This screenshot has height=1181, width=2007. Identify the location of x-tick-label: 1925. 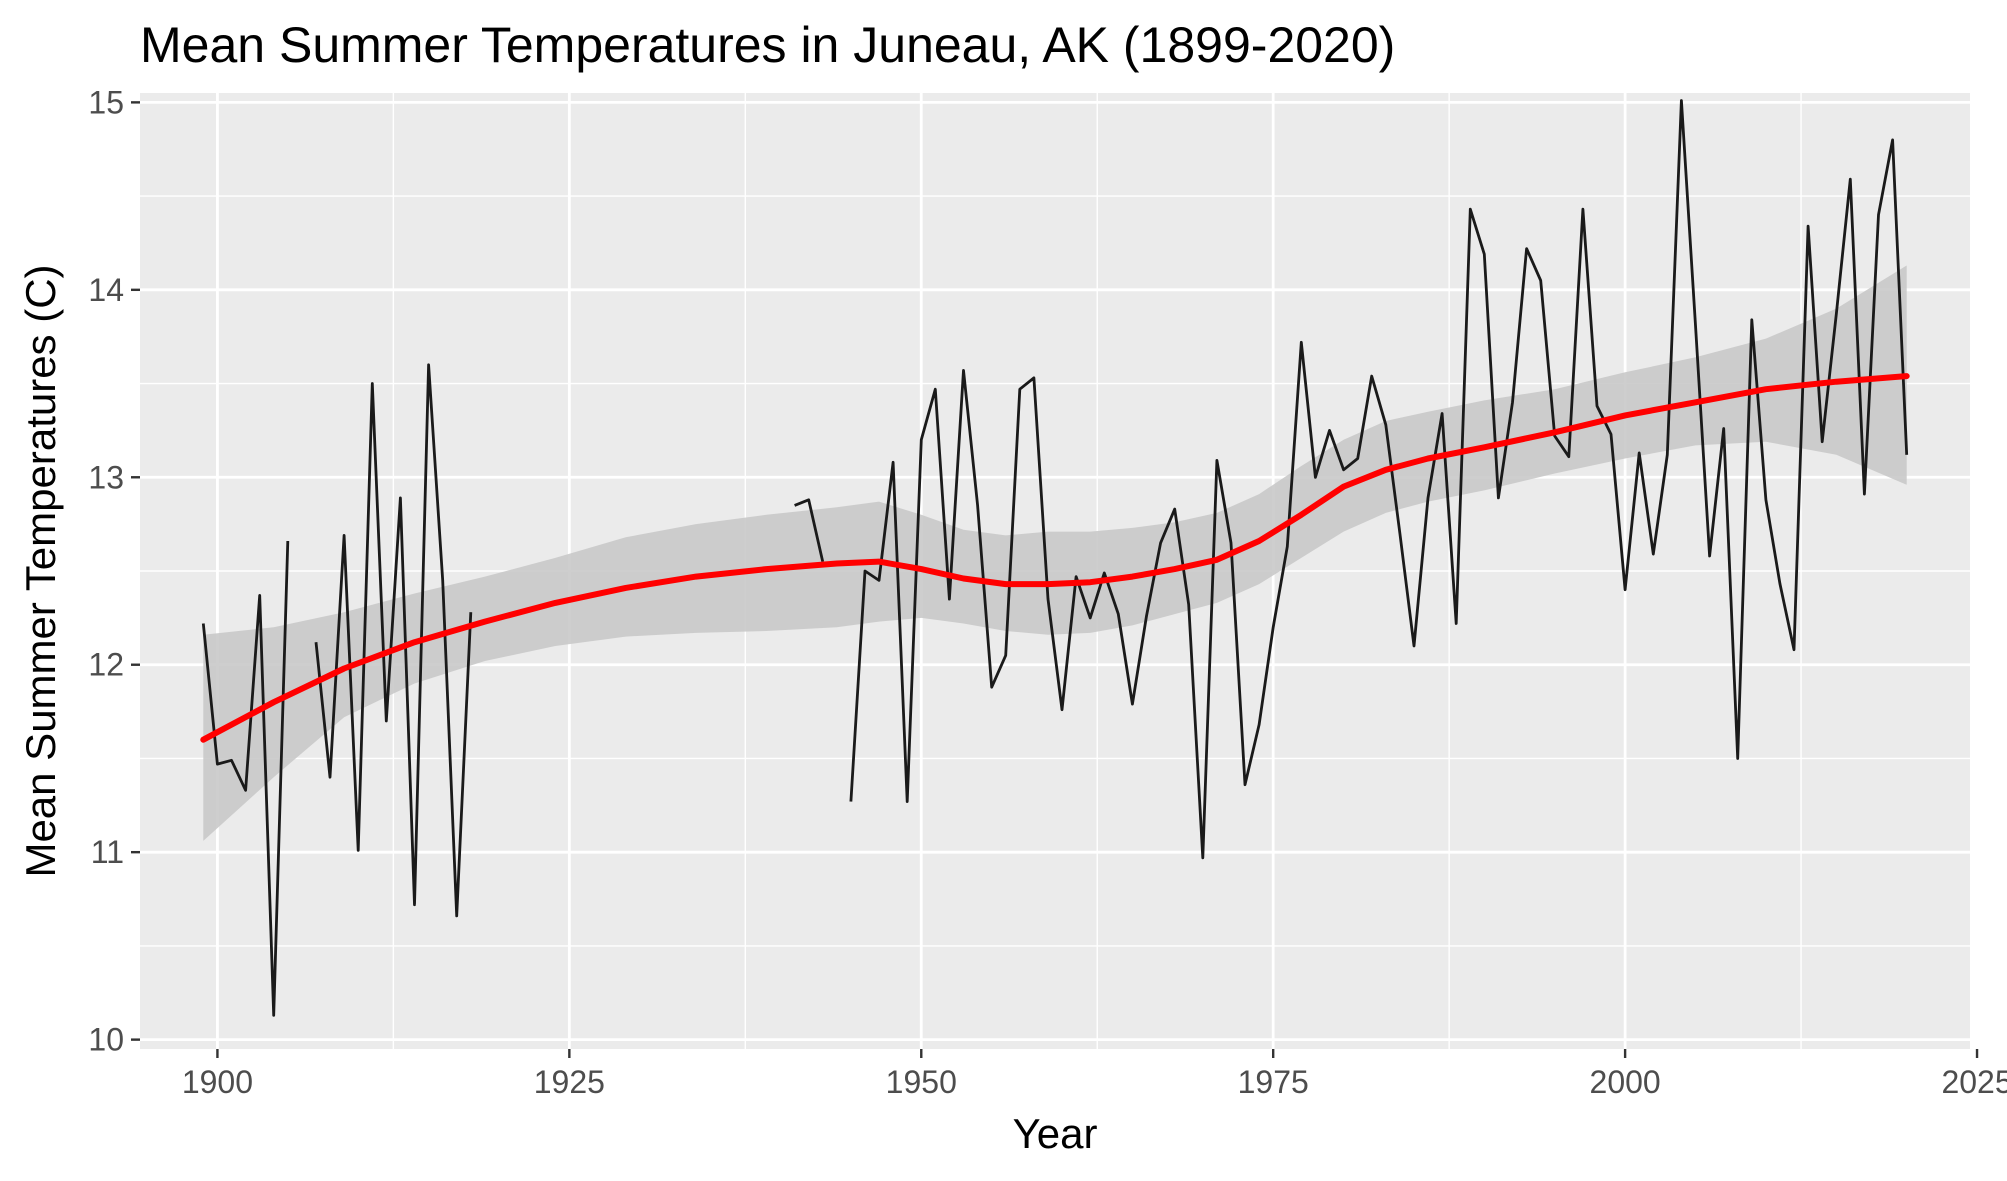
(569, 1082).